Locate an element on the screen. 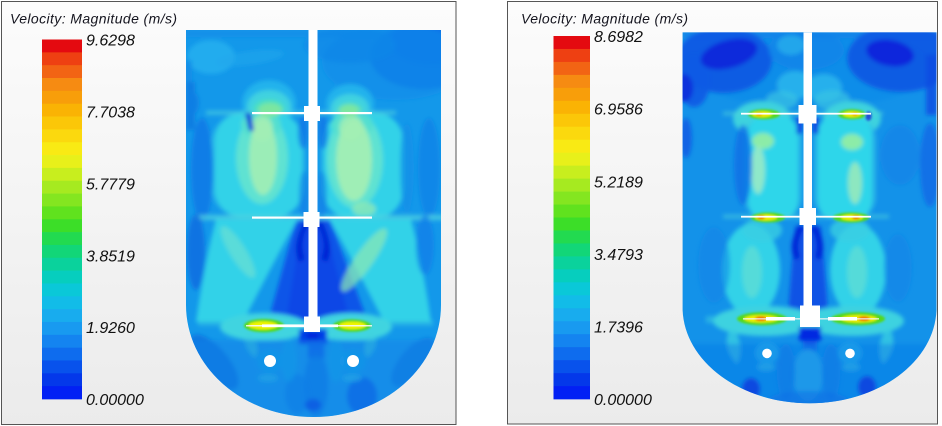 This screenshot has height=426, width=942. svg-text: 7.7038 is located at coordinates (110, 113).